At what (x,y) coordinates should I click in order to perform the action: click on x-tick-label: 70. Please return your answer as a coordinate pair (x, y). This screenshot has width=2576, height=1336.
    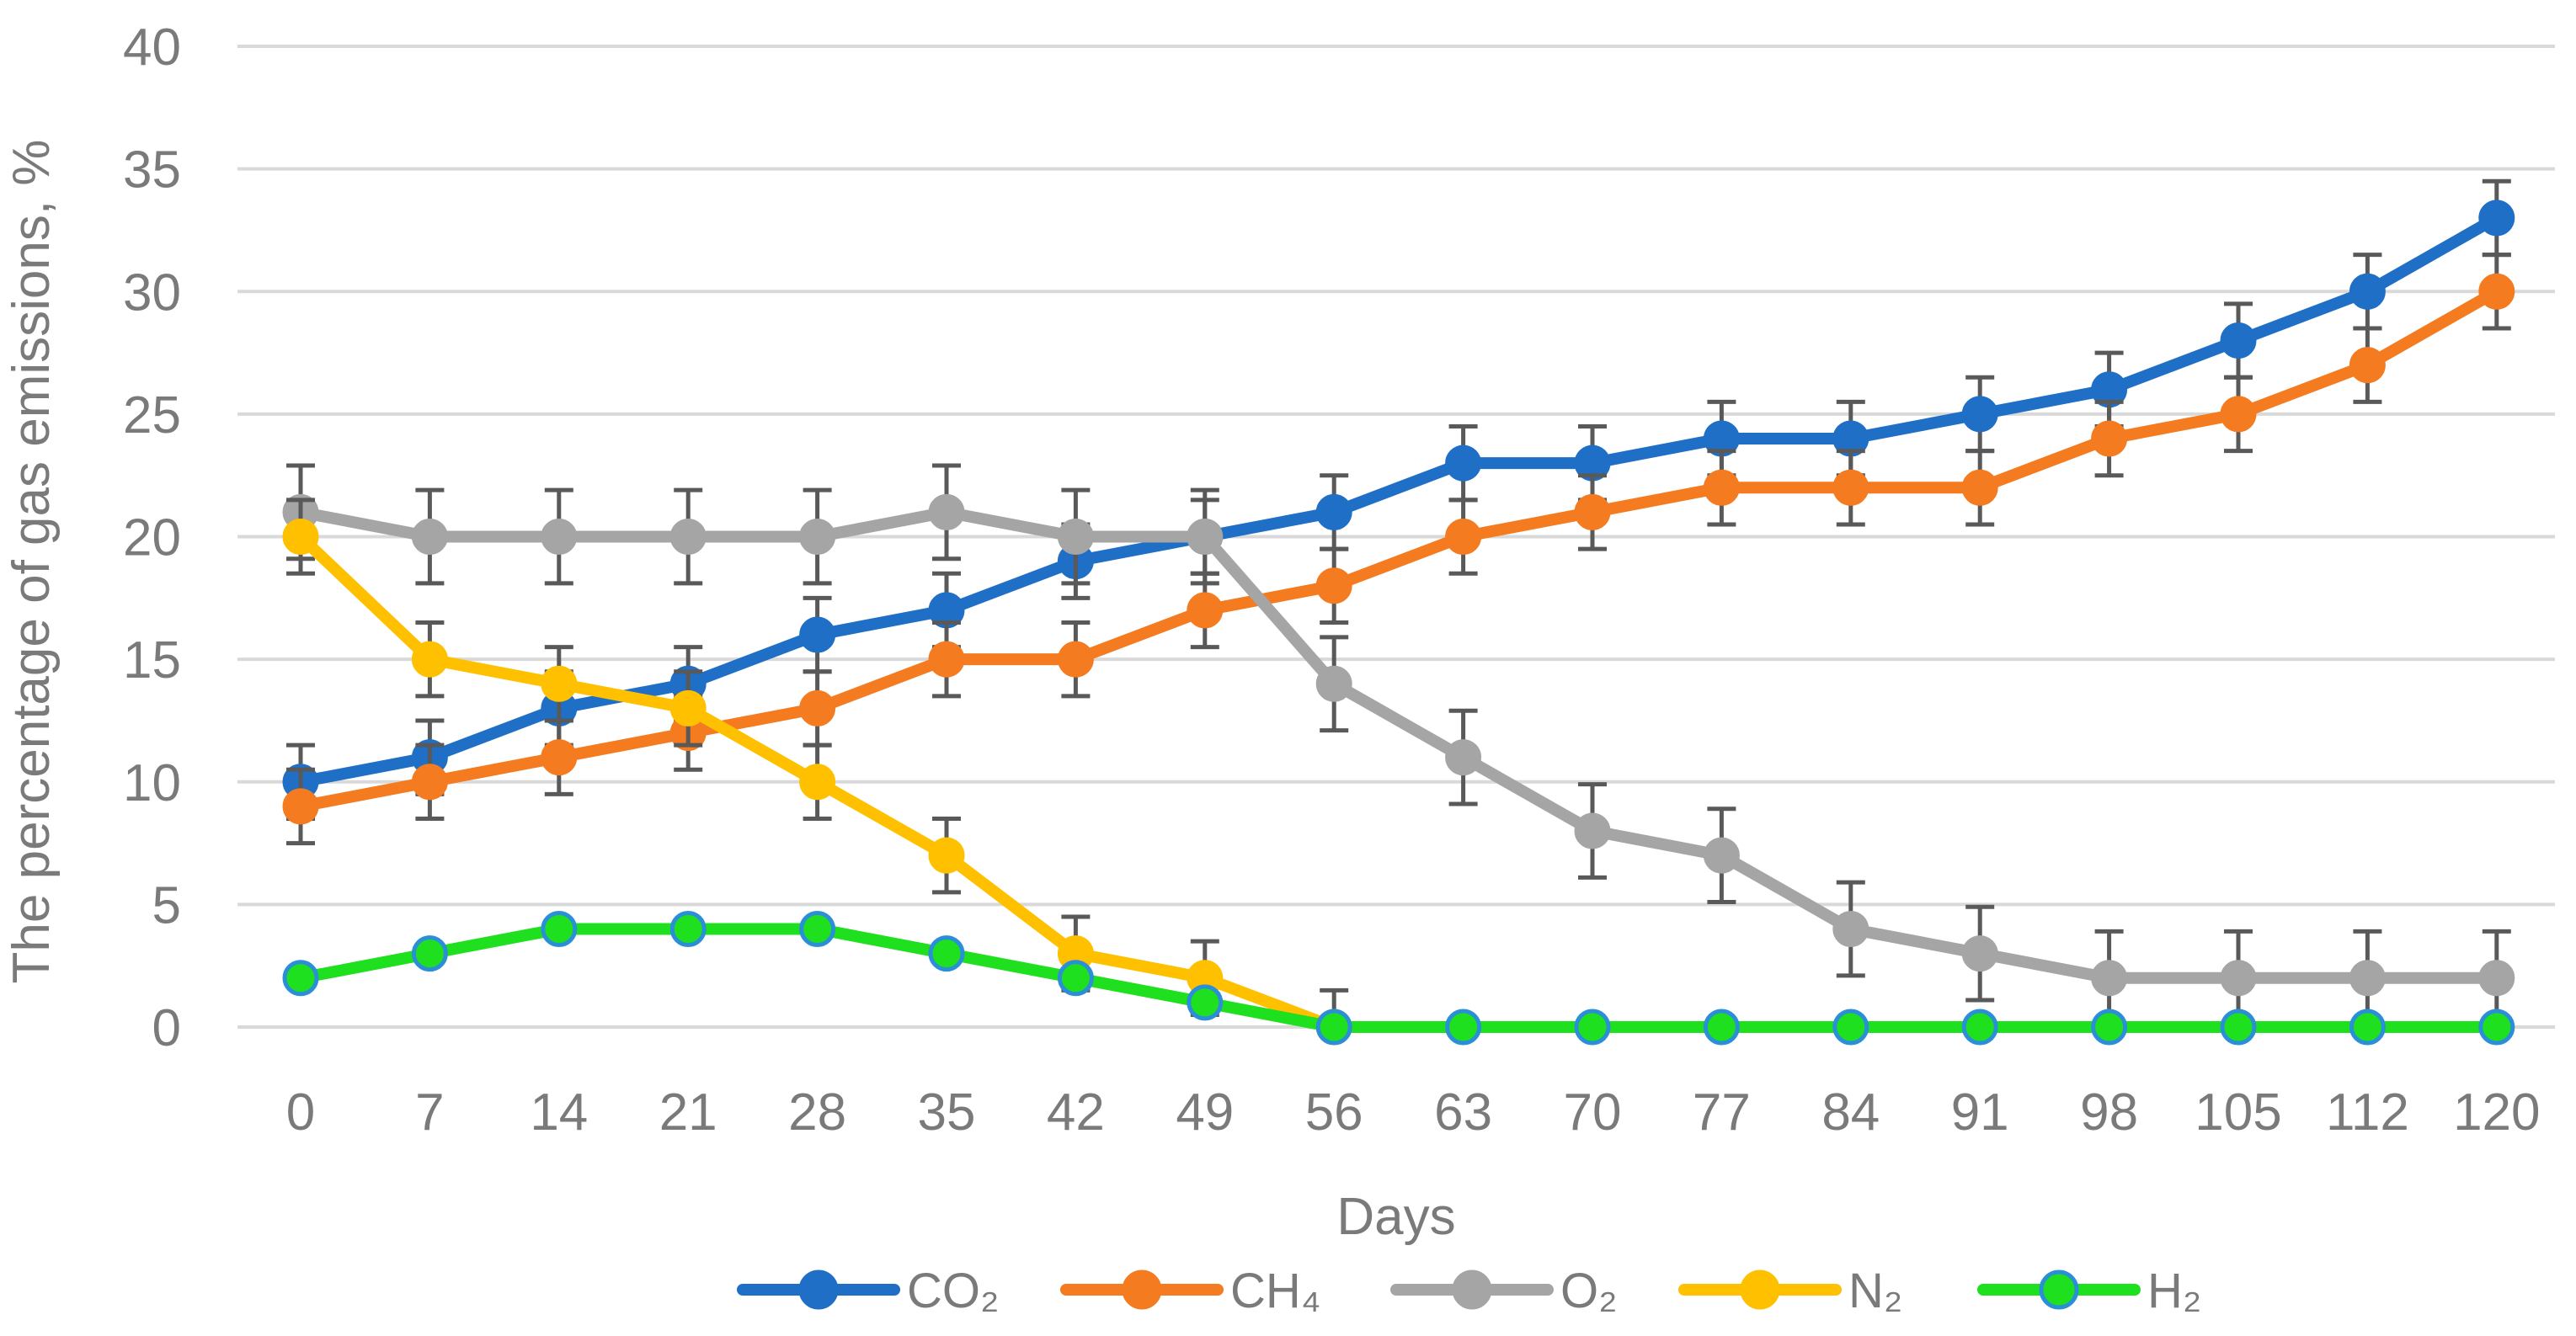
    Looking at the image, I should click on (1593, 1112).